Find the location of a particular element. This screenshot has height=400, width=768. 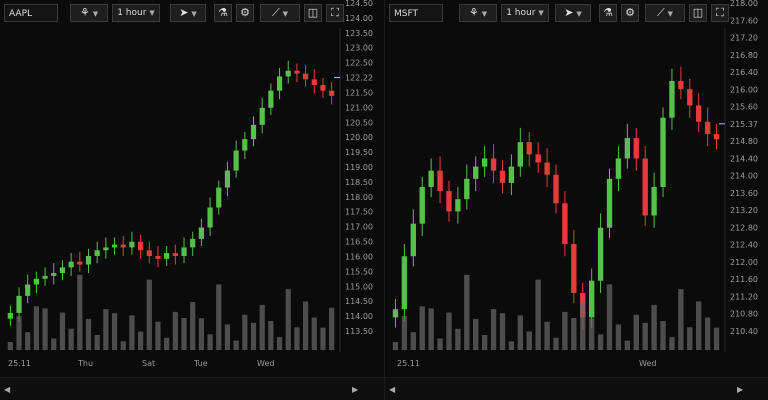

price-tick-label: 124.00 is located at coordinates (359, 18).